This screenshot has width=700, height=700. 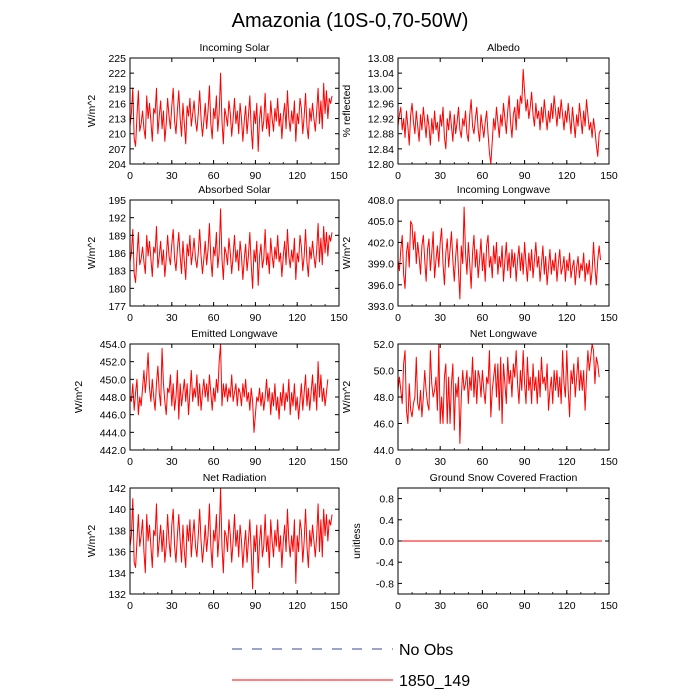 What do you see at coordinates (381, 89) in the screenshot?
I see `y-tick-label: 13.00` at bounding box center [381, 89].